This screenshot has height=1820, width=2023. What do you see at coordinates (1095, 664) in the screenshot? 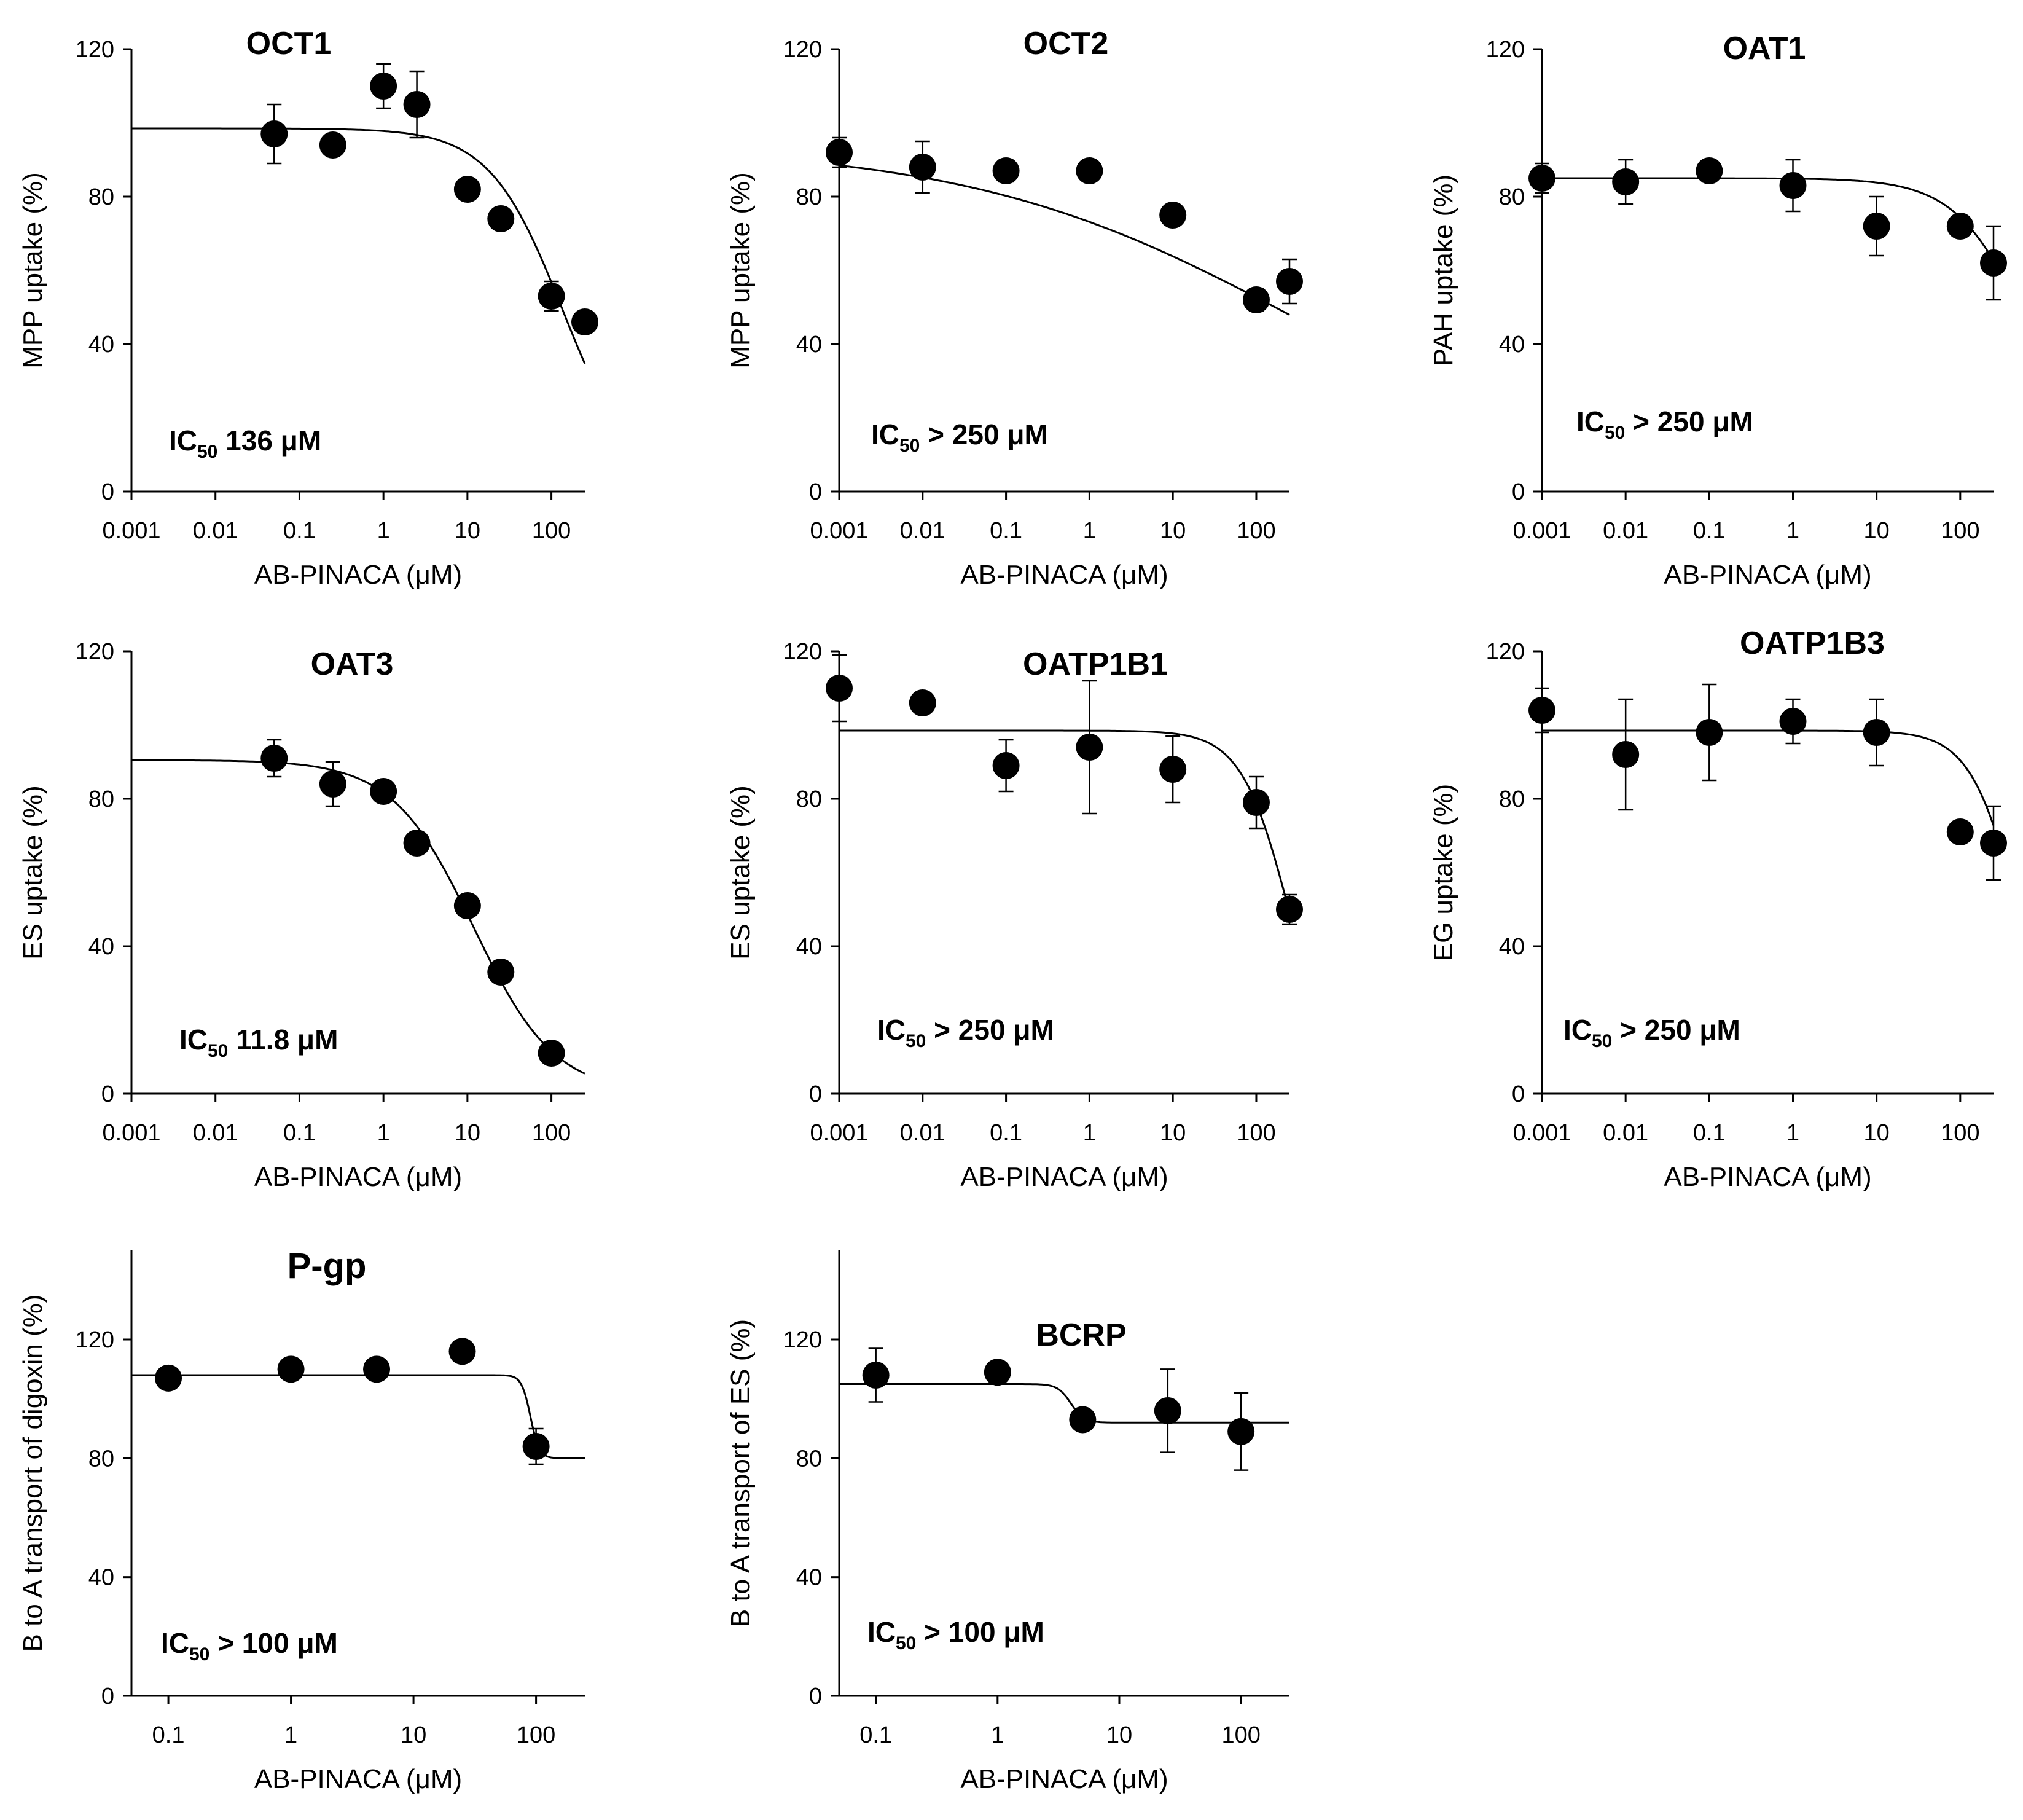
I see `panel-title: OATP1B1` at bounding box center [1095, 664].